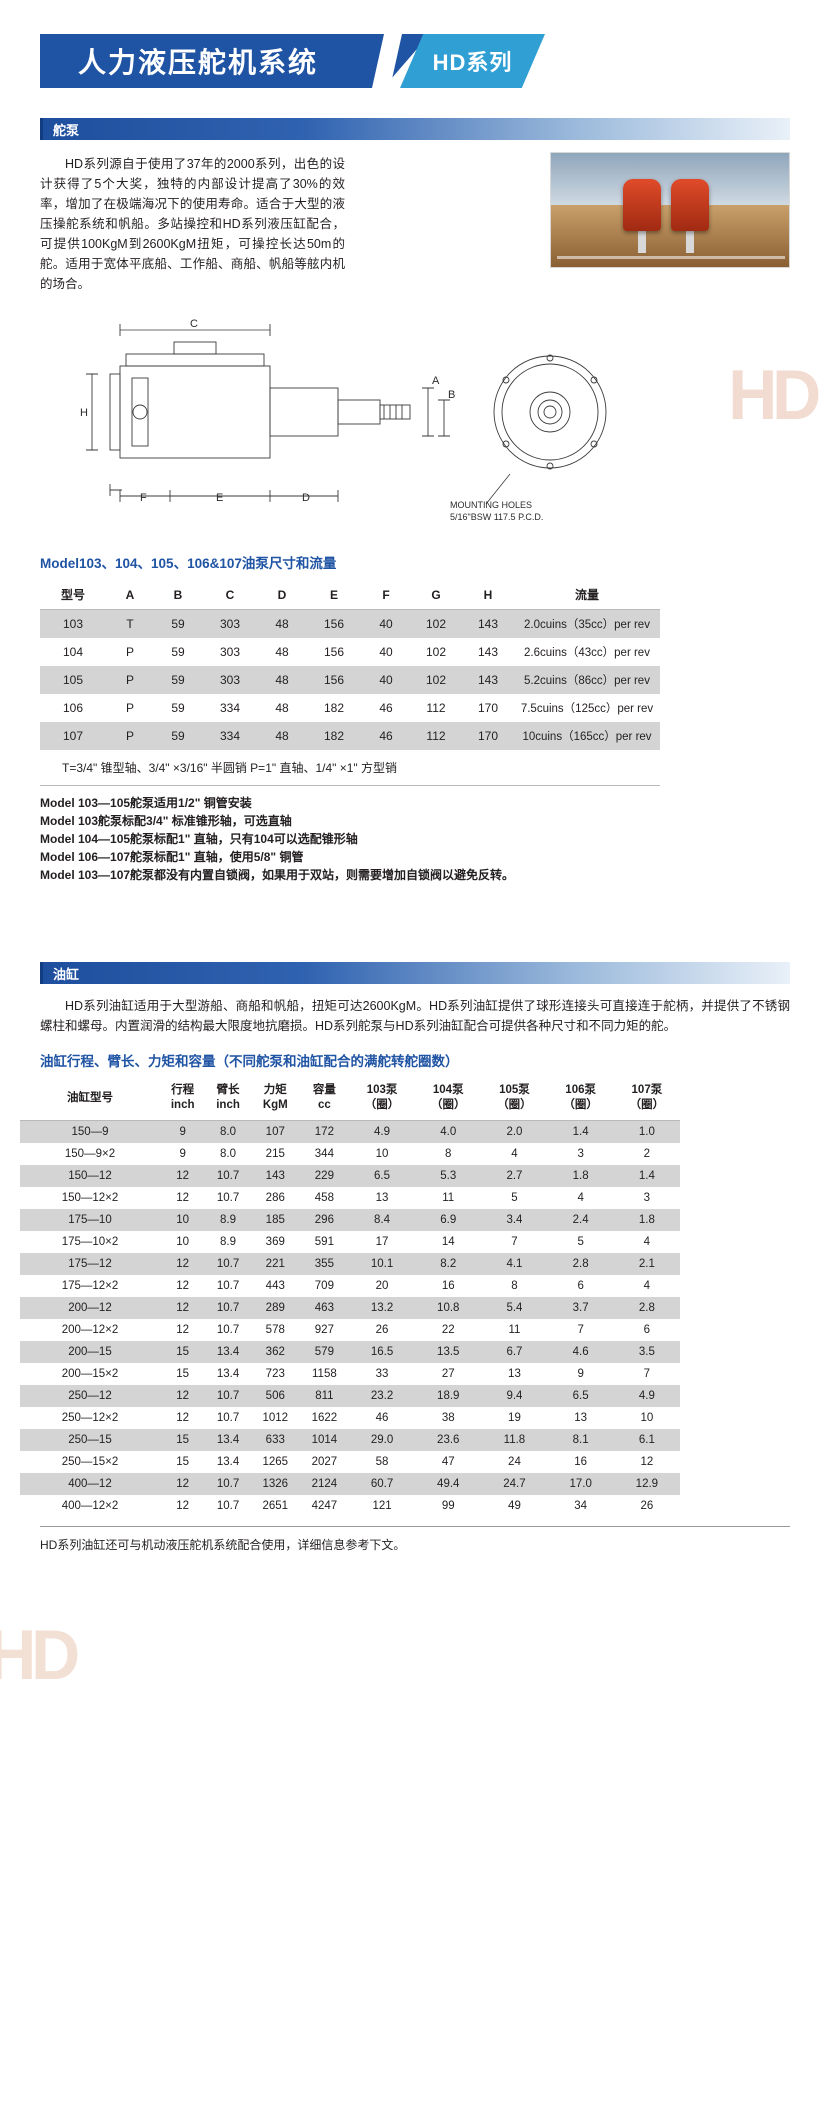 Image resolution: width=830 pixels, height=2120 pixels. Describe the element at coordinates (448, 1154) in the screenshot. I see `cell-p104: 8` at that location.